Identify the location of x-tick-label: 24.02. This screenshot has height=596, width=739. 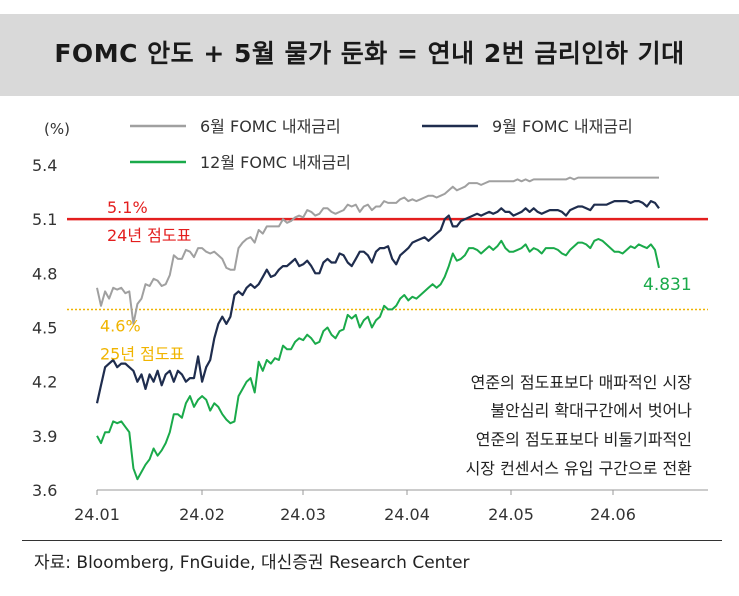
(202, 514).